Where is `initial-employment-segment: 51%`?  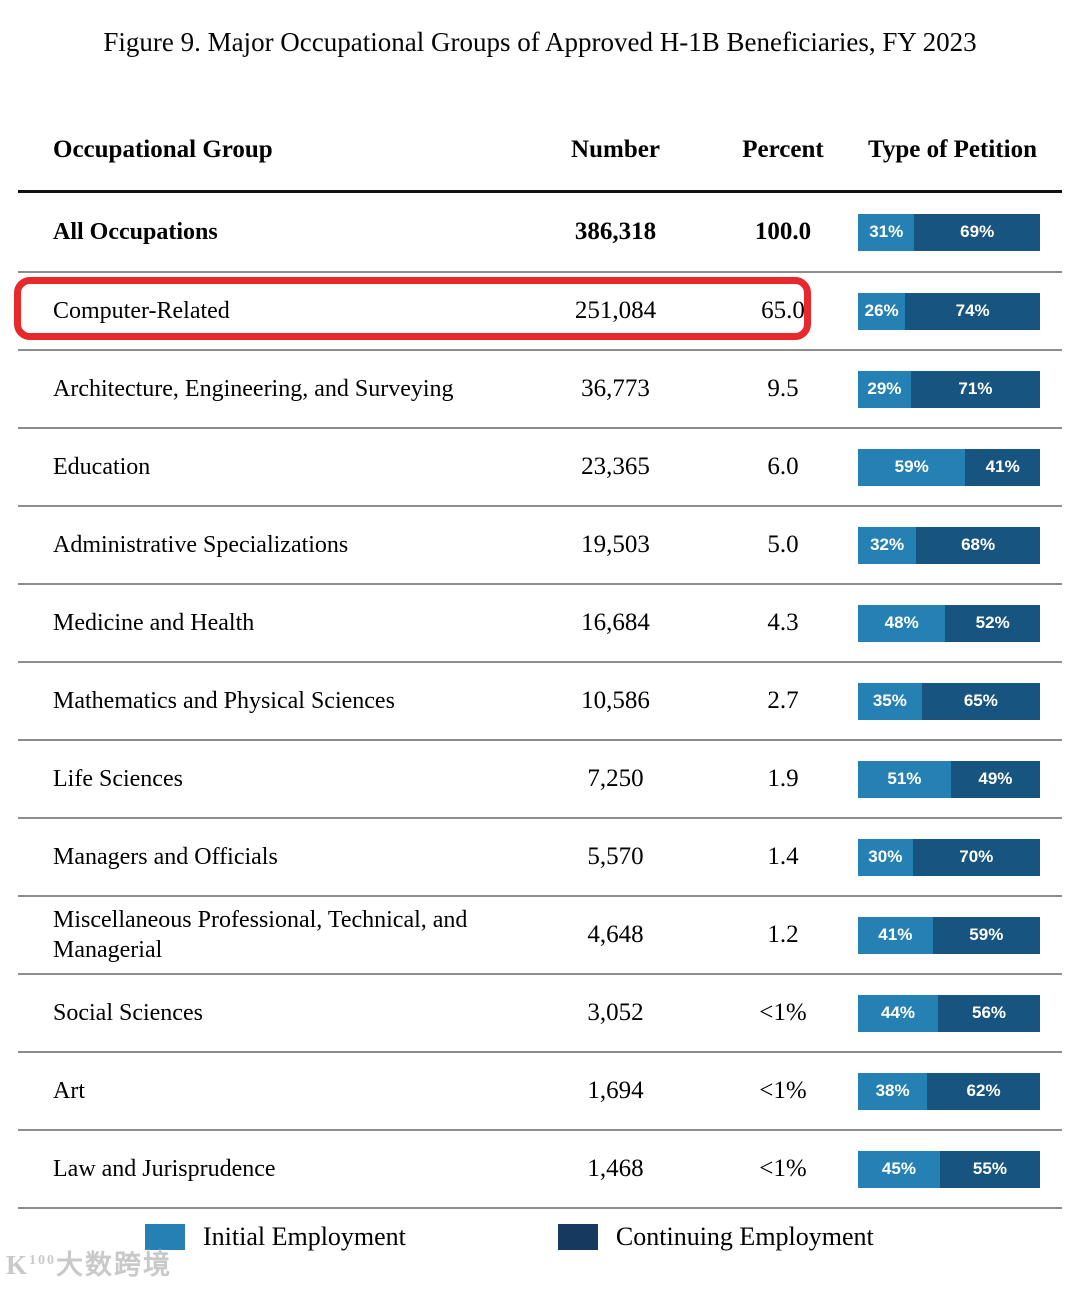 initial-employment-segment: 51% is located at coordinates (904, 779).